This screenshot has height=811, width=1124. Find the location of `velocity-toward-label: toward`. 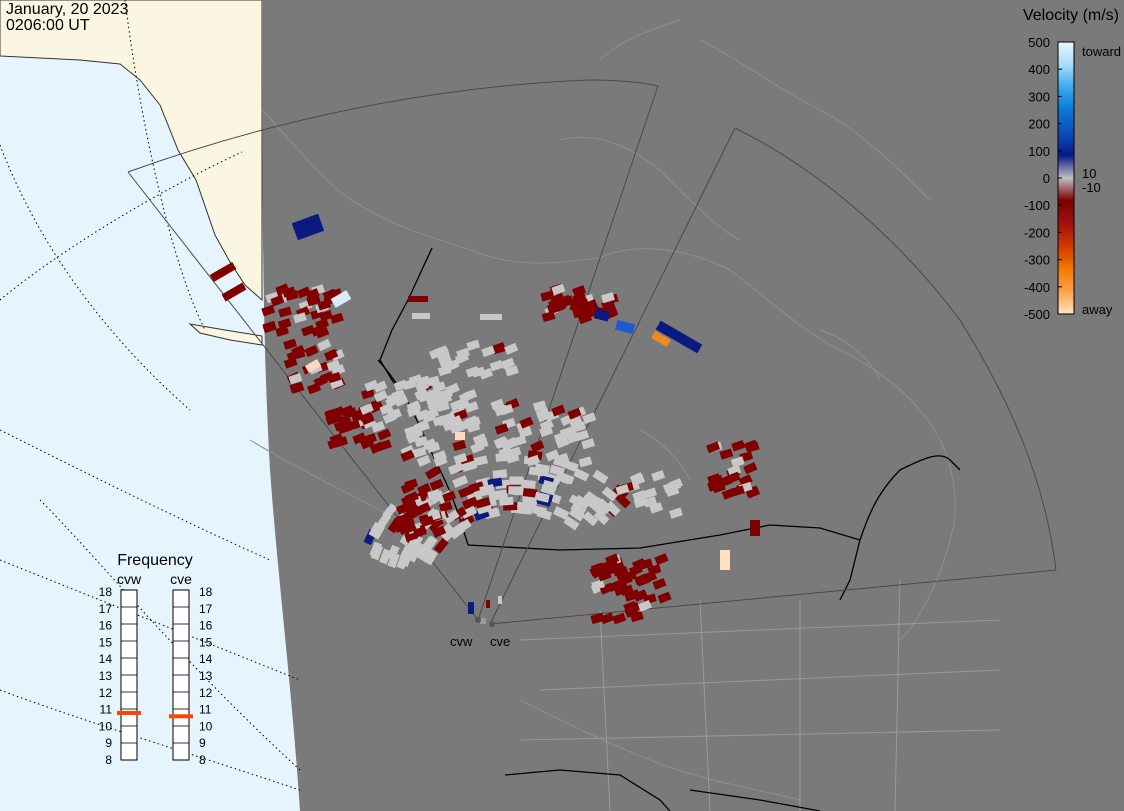

velocity-toward-label: toward is located at coordinates (1101, 51).